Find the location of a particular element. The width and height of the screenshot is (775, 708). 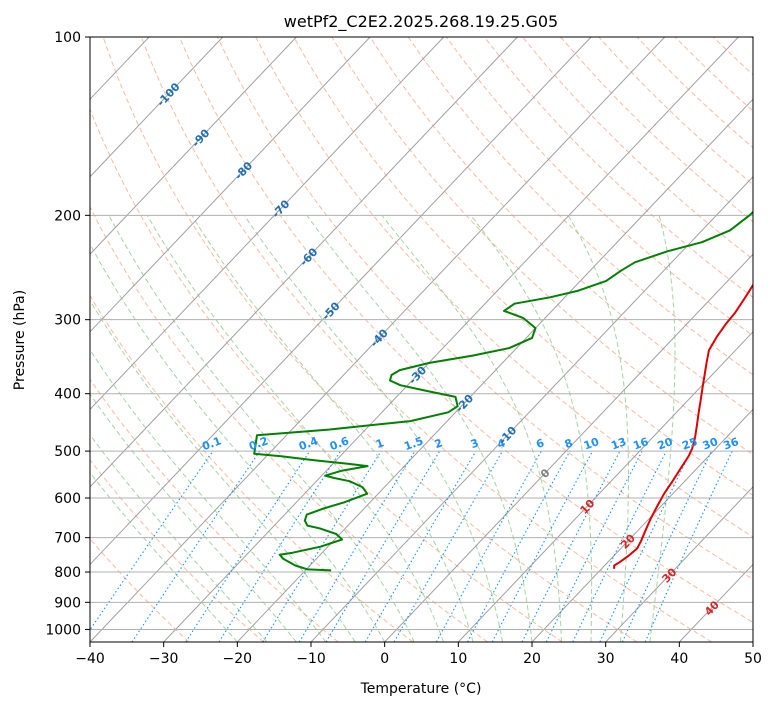

x-tick-label: 20 is located at coordinates (532, 659).